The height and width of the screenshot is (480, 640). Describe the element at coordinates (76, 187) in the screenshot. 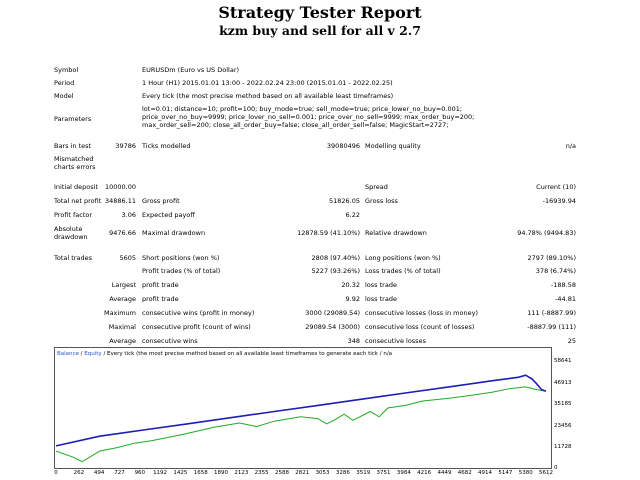

I see `initial-deposit-label: Initial deposit` at that location.